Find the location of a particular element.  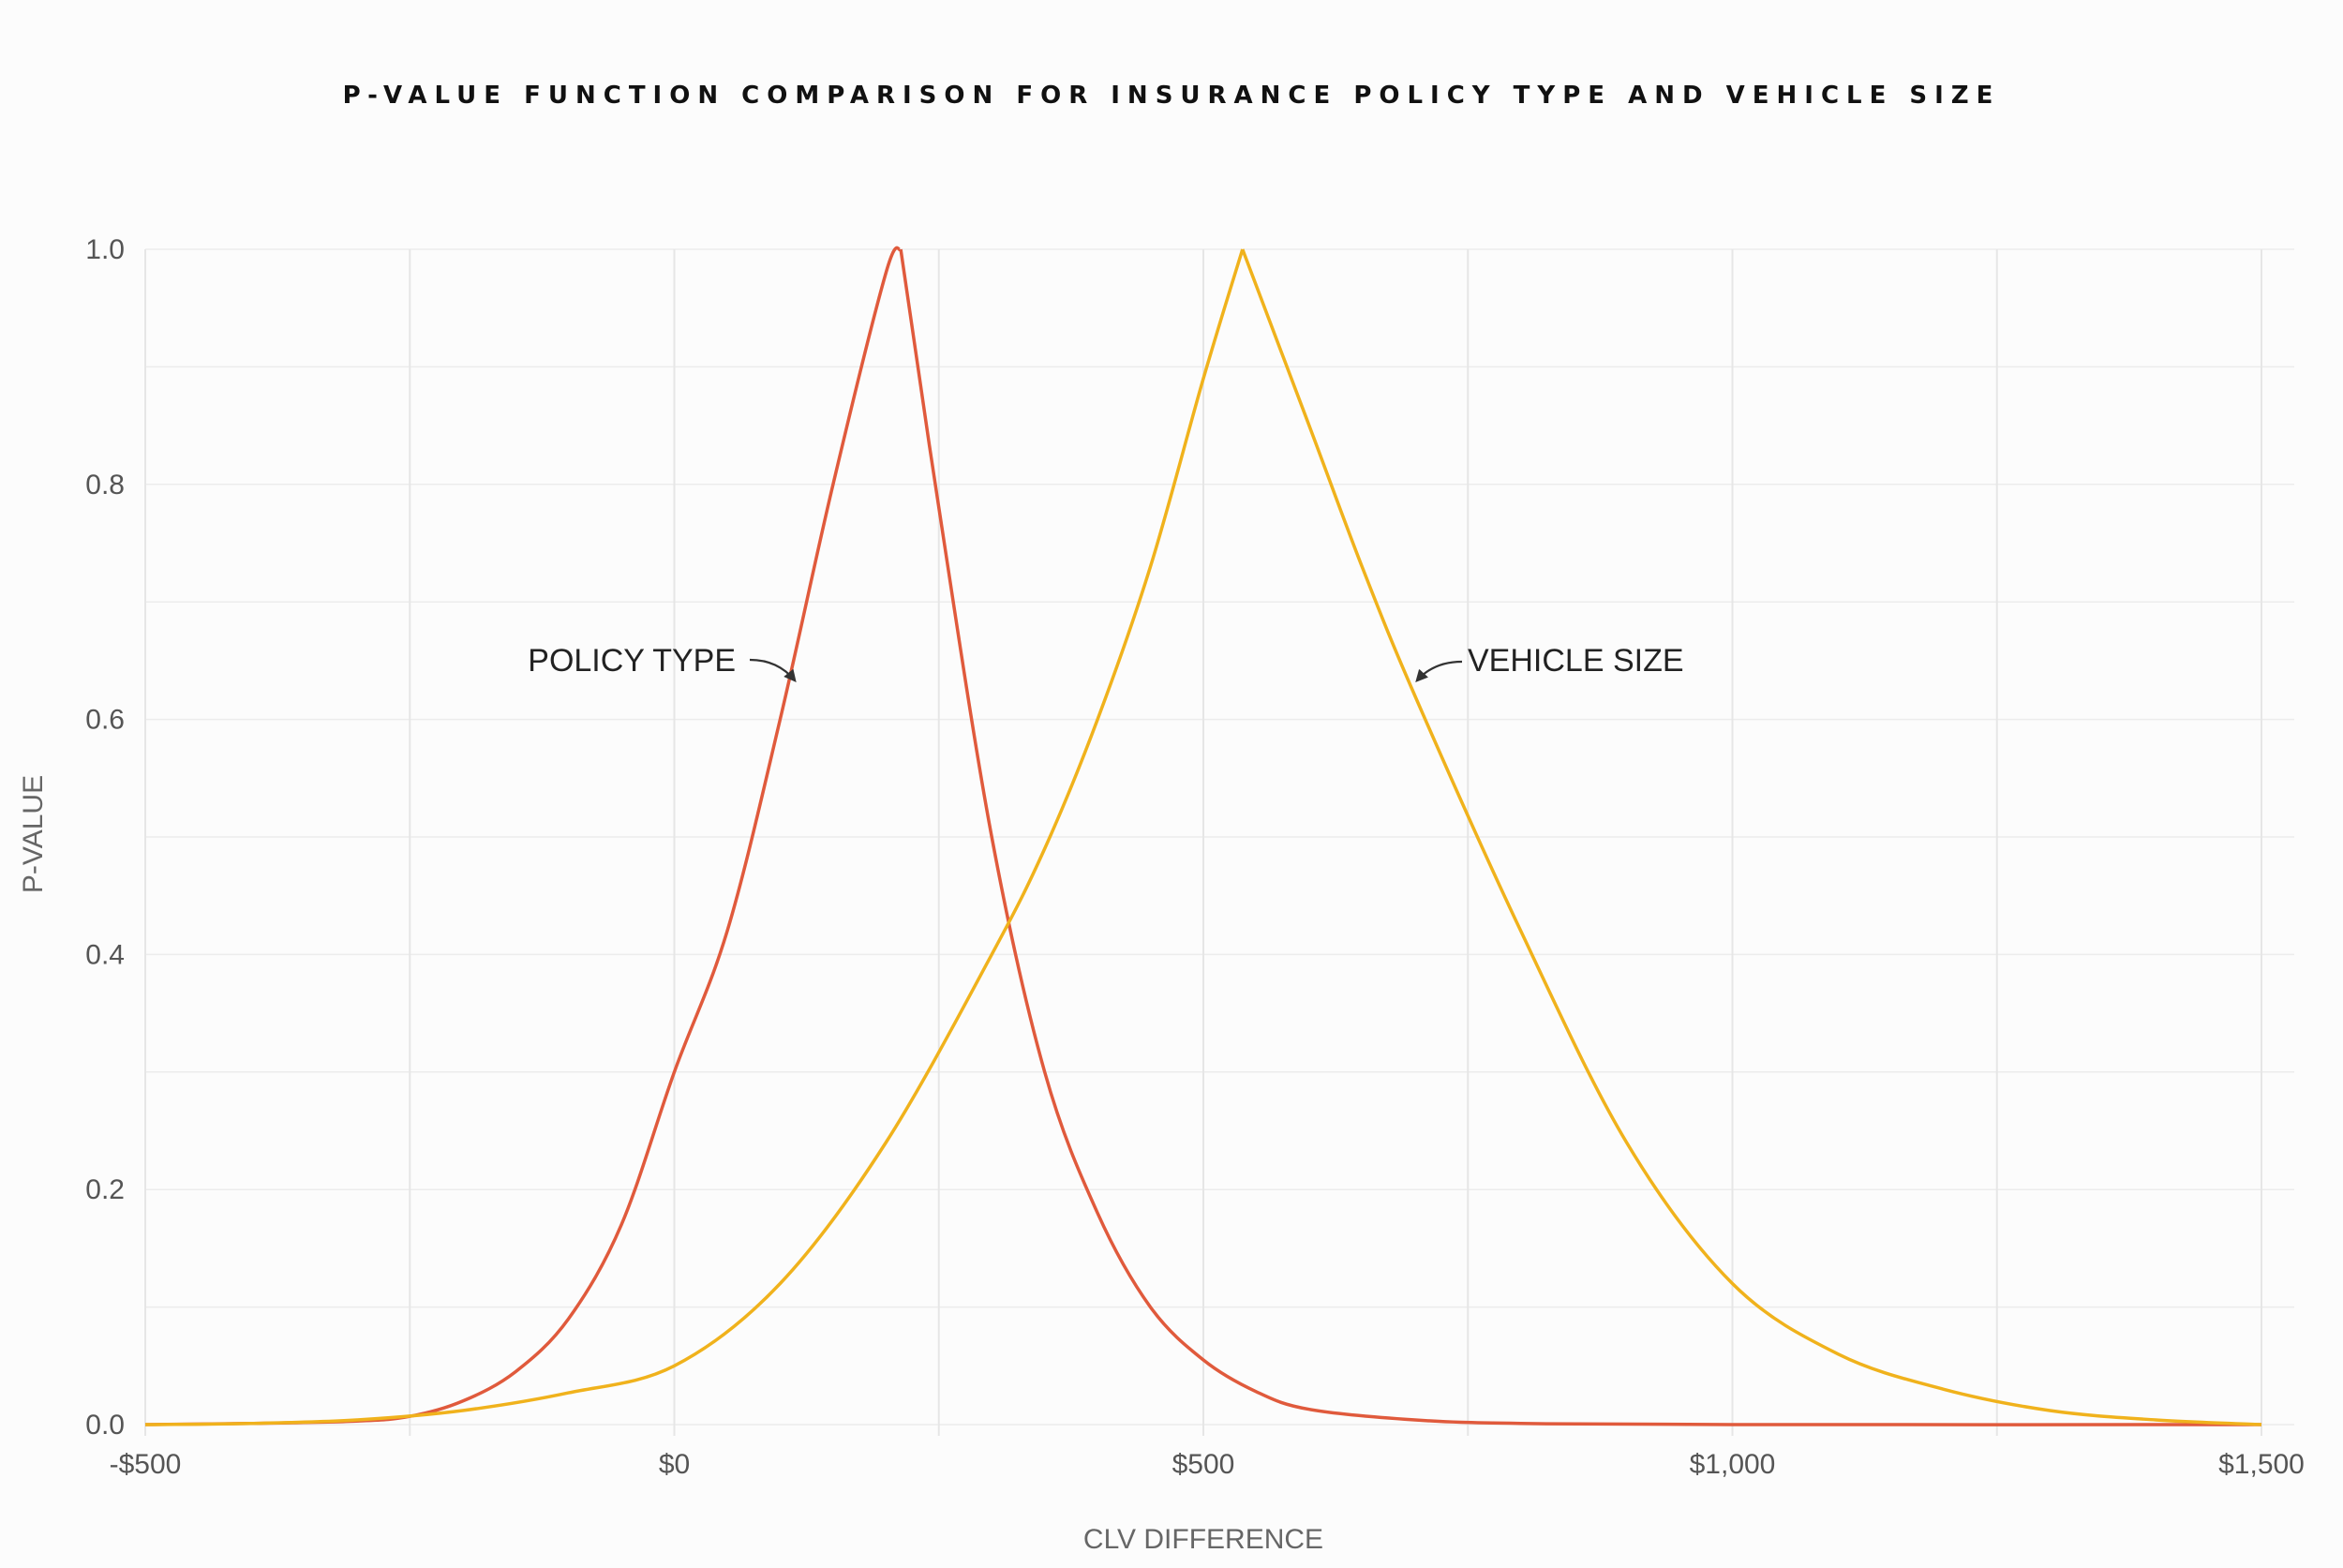

y-tick-label: 0.6 is located at coordinates (105, 720).